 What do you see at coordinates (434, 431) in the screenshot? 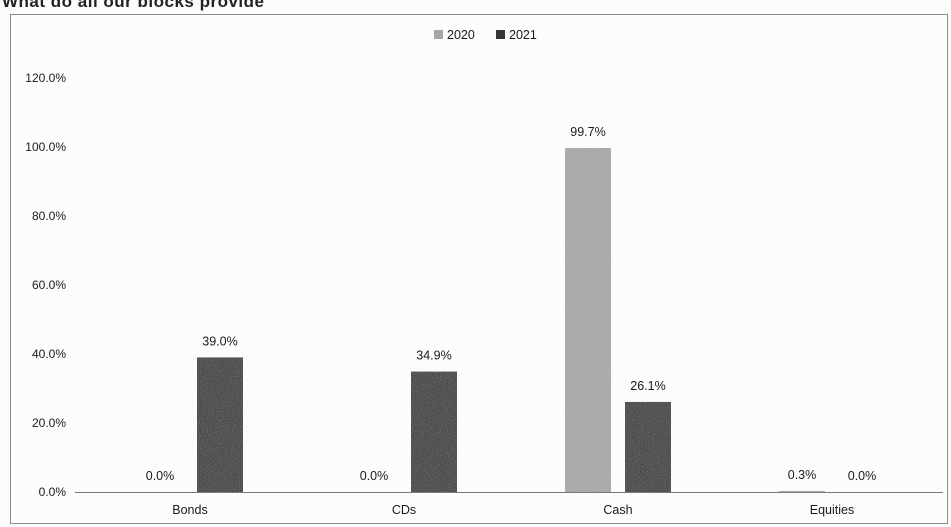
I see `bar-2021-cds` at bounding box center [434, 431].